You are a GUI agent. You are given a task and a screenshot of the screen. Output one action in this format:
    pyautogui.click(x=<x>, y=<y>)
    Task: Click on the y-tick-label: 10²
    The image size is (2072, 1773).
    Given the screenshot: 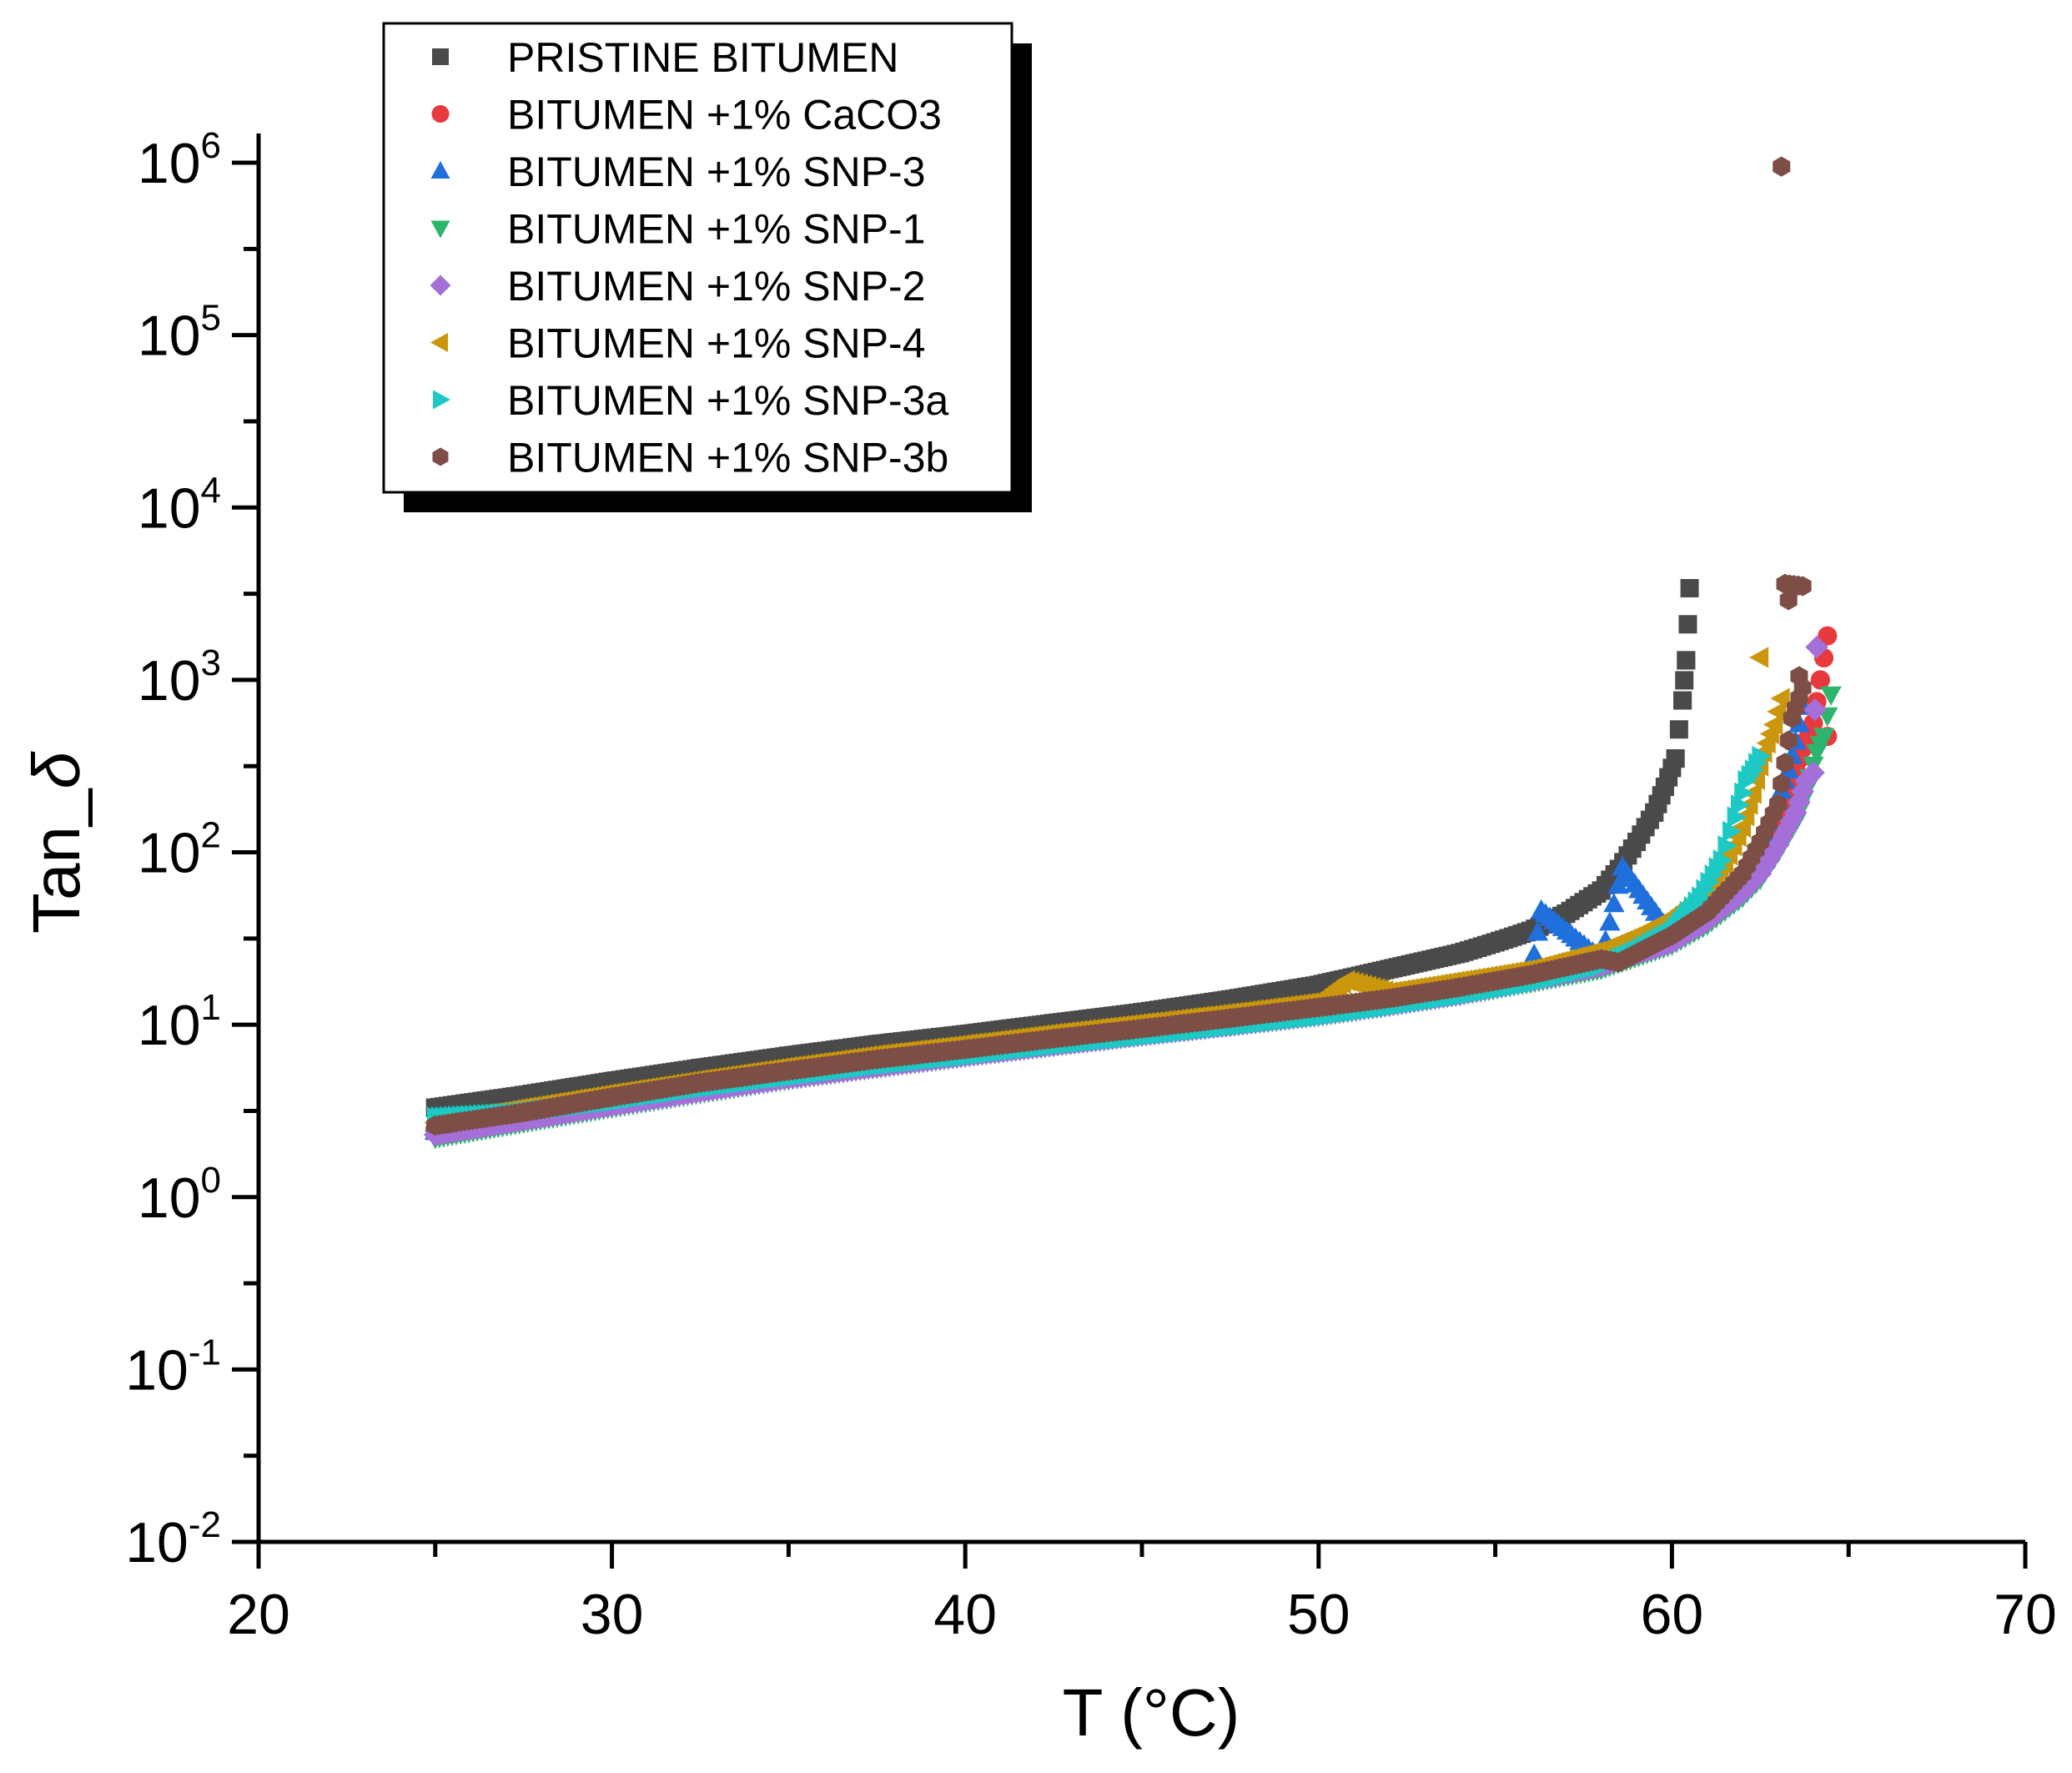 What is the action you would take?
    pyautogui.click(x=179, y=850)
    